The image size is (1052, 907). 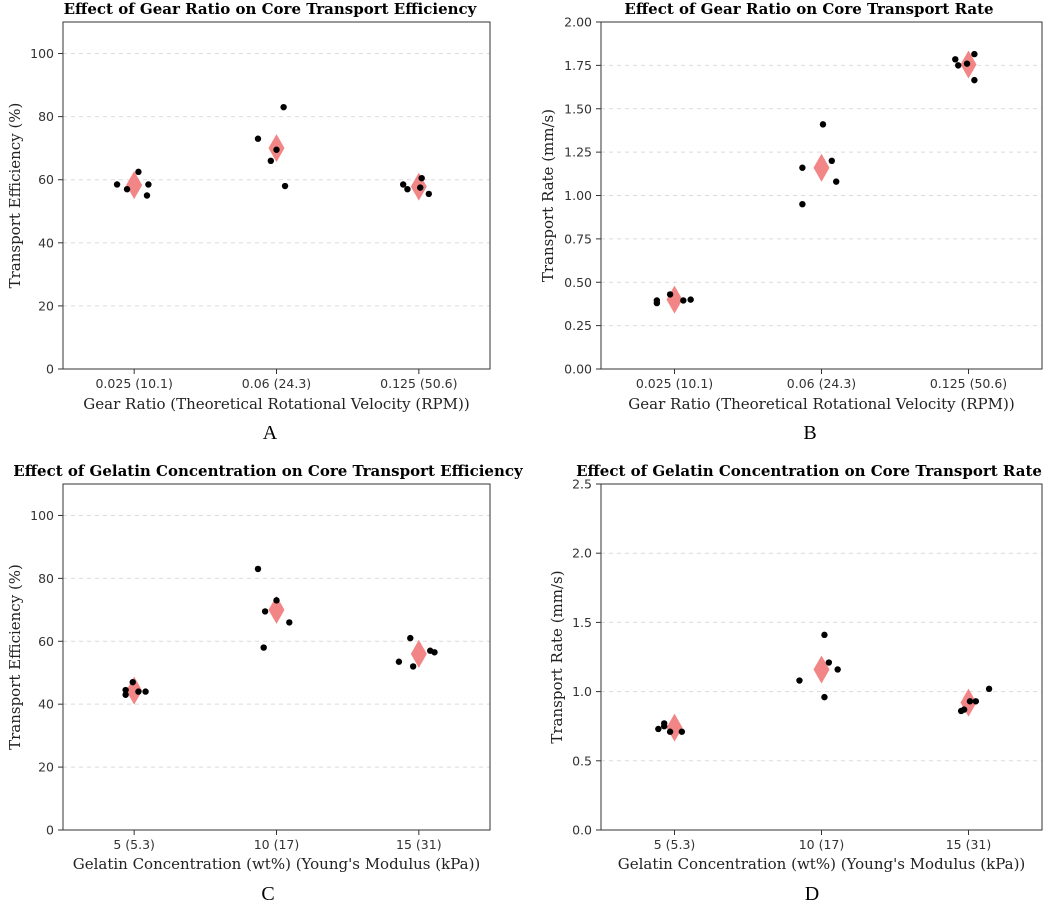 What do you see at coordinates (578, 65) in the screenshot?
I see `y-tick-label: 1.75` at bounding box center [578, 65].